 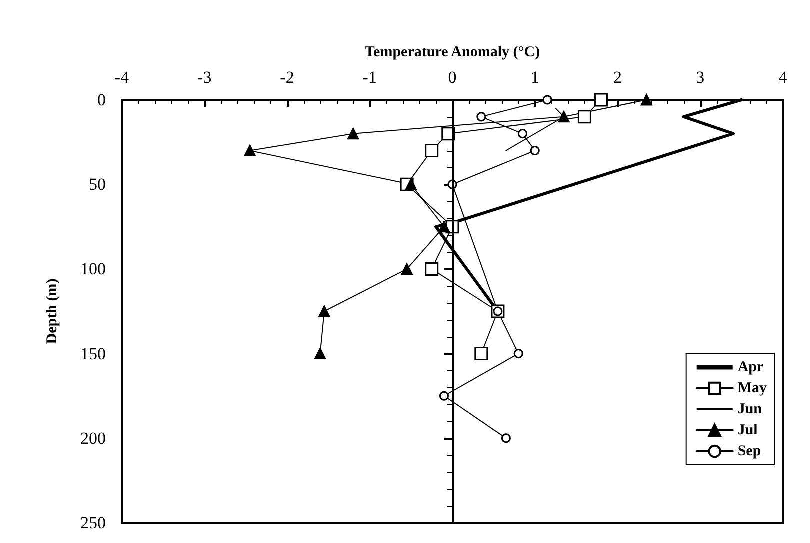 What do you see at coordinates (452, 77) in the screenshot?
I see `x-tick-label: 0` at bounding box center [452, 77].